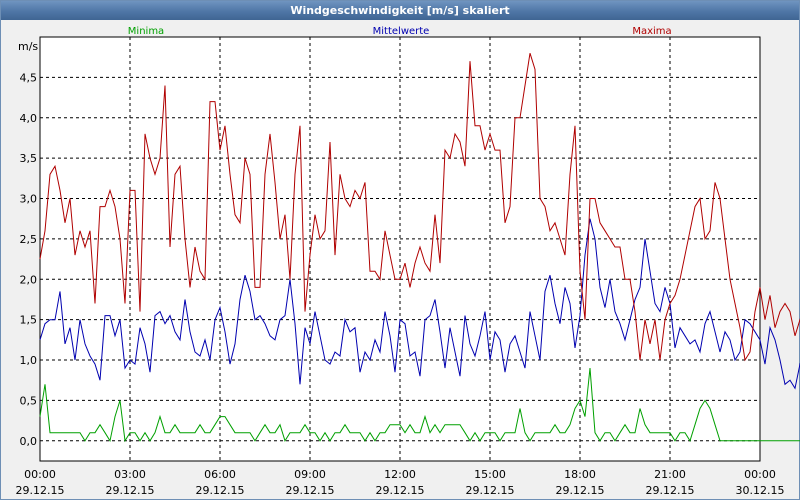 This screenshot has width=800, height=500. What do you see at coordinates (28, 46) in the screenshot?
I see `y-axis-label: m/s` at bounding box center [28, 46].